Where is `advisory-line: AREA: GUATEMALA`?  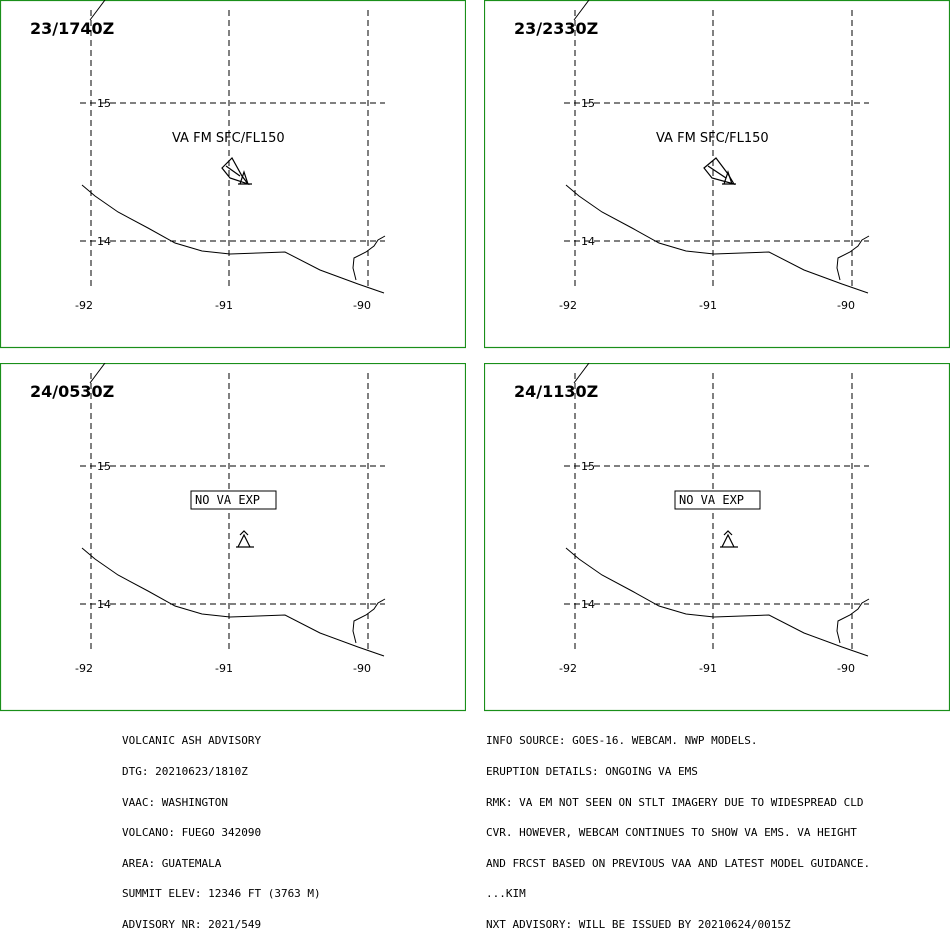
advisory-line: AREA: GUATEMALA is located at coordinates (172, 863).